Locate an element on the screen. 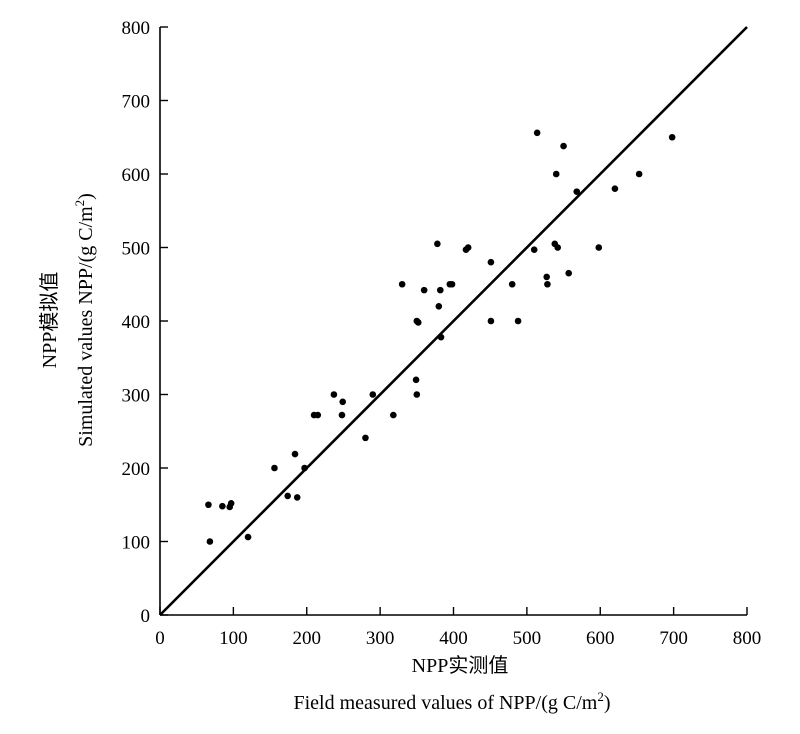  y-axis-unit-superscript: 2 is located at coordinates (79, 203).